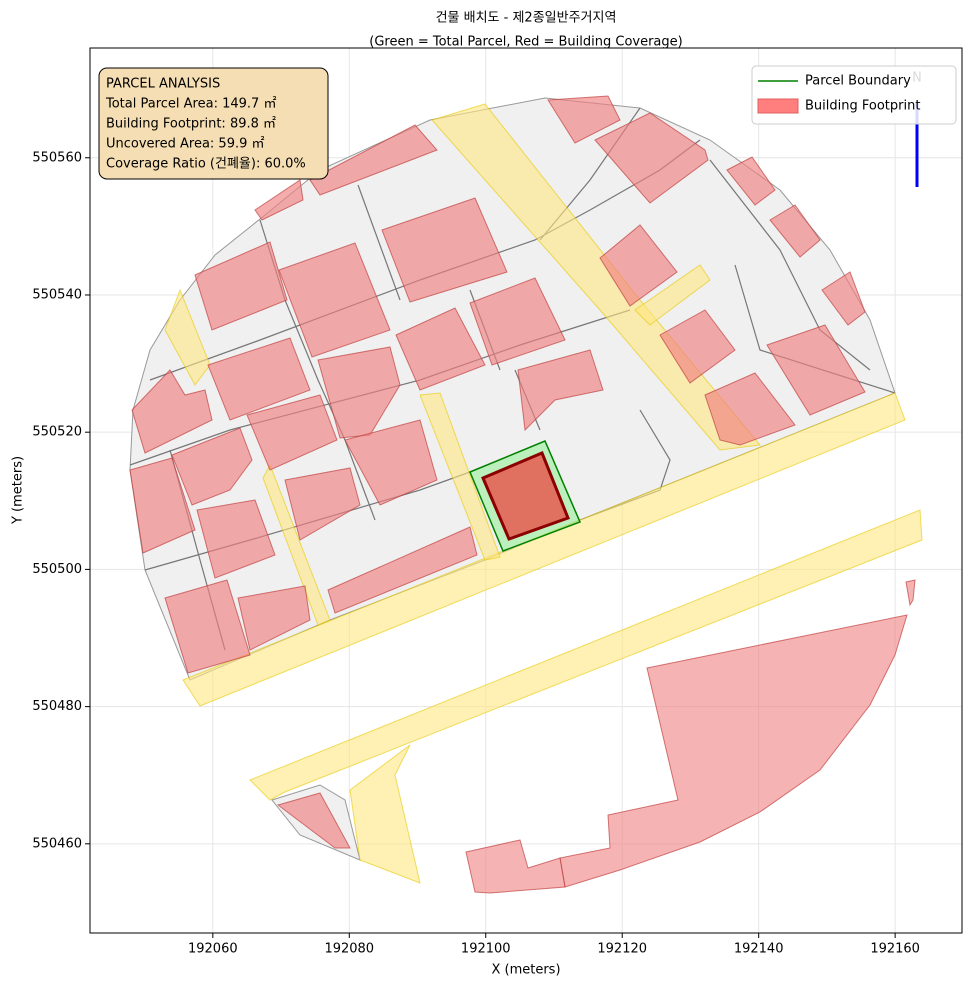 The height and width of the screenshot is (994, 971). What do you see at coordinates (185, 144) in the screenshot?
I see `annotation-line: Uncovered Area: 59.9 ㎡` at bounding box center [185, 144].